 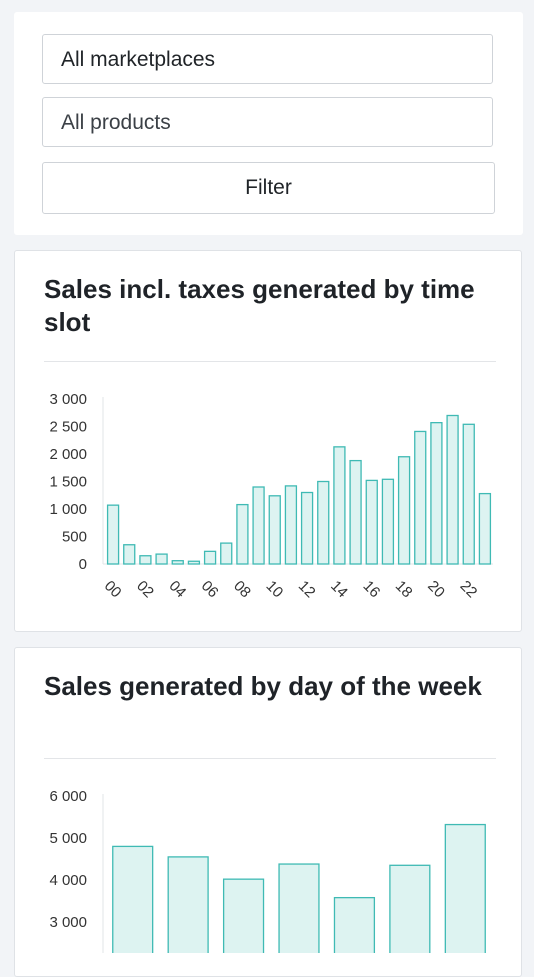 I want to click on time-slot-chart-divider, so click(x=270, y=361).